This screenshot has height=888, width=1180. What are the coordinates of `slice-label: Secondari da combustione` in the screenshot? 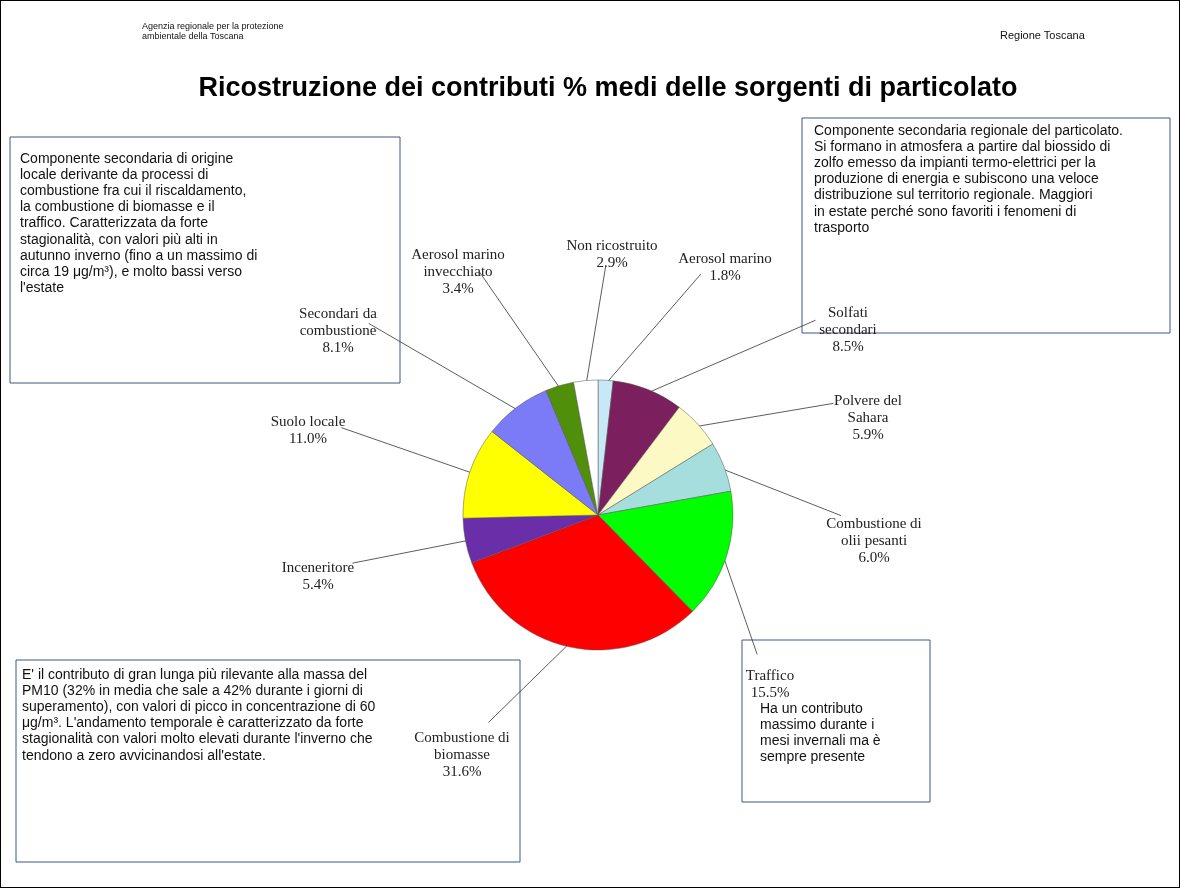 It's located at (338, 321).